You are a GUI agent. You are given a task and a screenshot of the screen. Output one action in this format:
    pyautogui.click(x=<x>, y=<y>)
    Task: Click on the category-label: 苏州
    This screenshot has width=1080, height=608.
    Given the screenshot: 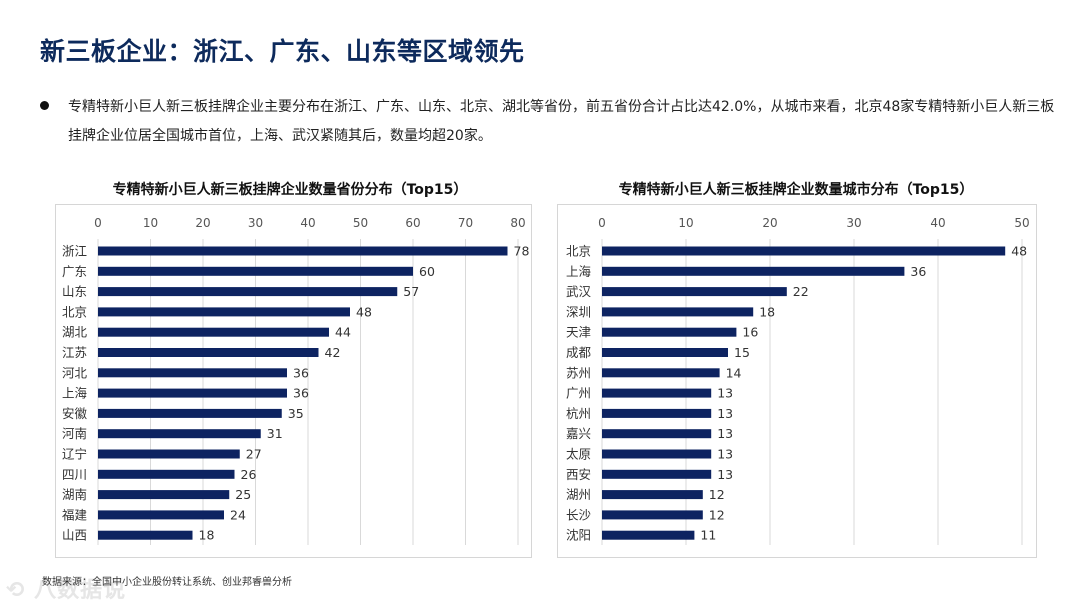 What is the action you would take?
    pyautogui.click(x=578, y=372)
    